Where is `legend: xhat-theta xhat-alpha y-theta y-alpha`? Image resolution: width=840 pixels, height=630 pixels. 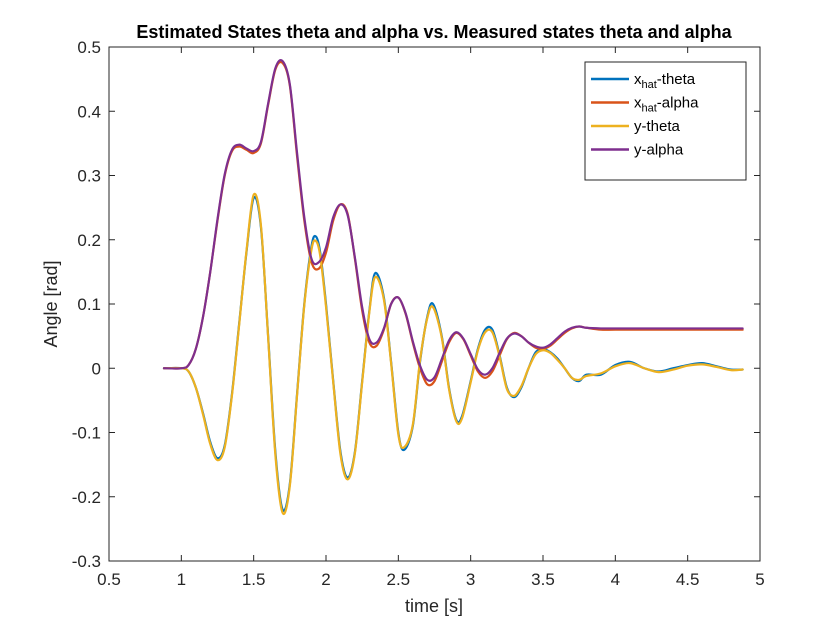 legend: xhat-theta xhat-alpha y-theta y-alpha is located at coordinates (665, 121).